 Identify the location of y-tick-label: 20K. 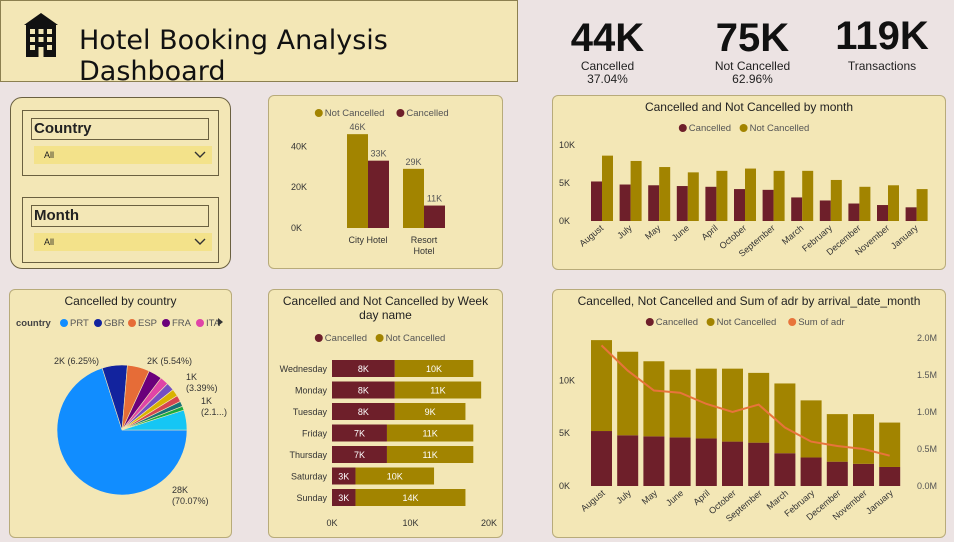
(299, 187).